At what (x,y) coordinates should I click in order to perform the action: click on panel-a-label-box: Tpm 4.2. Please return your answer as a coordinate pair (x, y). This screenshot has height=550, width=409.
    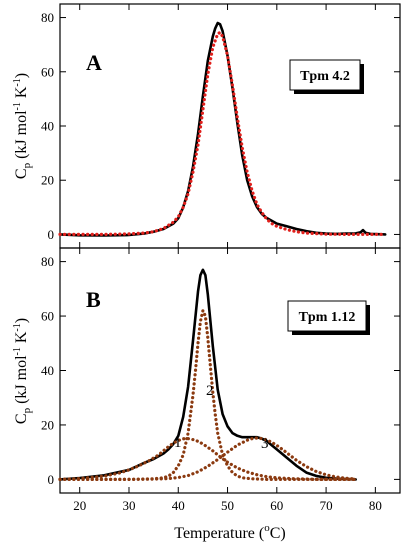
    Looking at the image, I should click on (326, 76).